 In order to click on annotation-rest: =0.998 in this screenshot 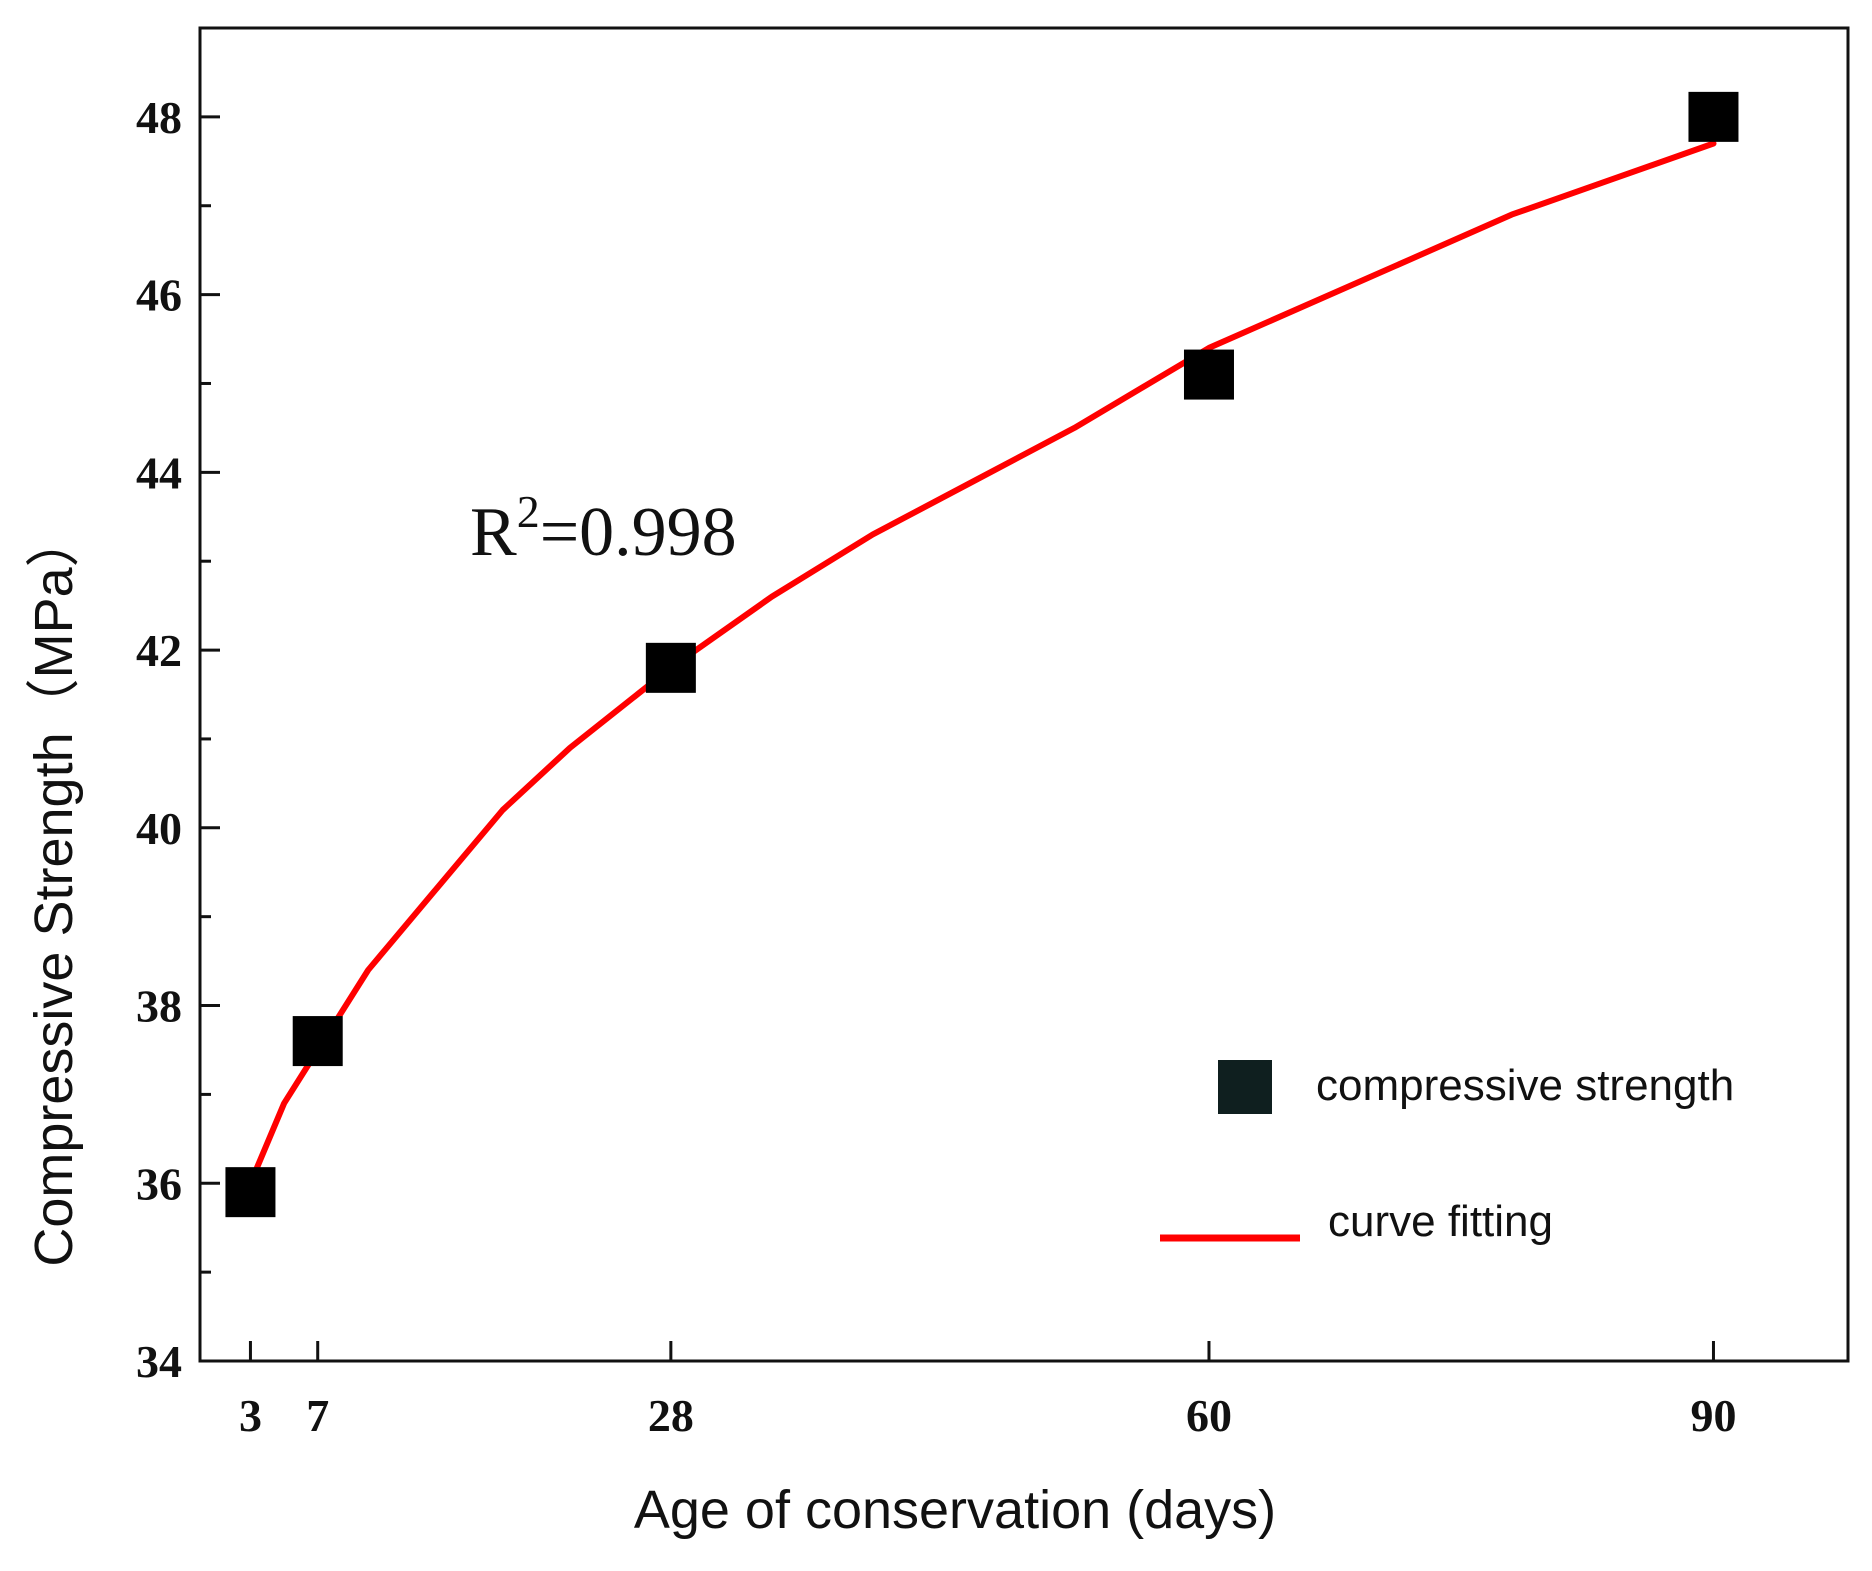, I will do `click(638, 532)`.